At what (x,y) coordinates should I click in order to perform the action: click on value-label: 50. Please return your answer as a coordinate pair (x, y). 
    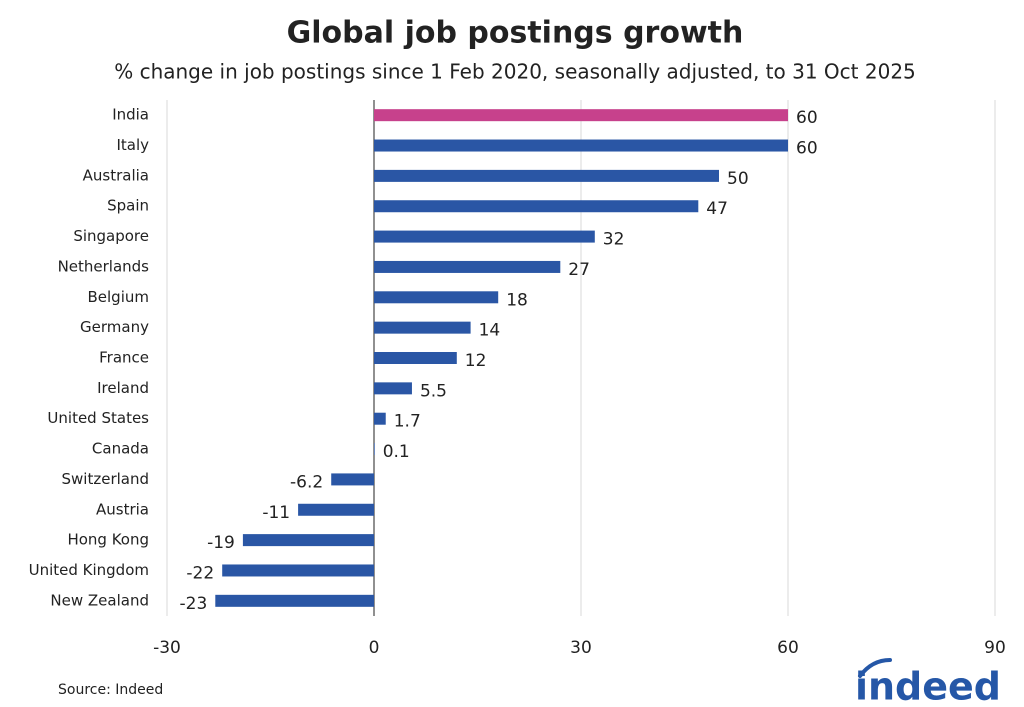
    Looking at the image, I should click on (738, 179).